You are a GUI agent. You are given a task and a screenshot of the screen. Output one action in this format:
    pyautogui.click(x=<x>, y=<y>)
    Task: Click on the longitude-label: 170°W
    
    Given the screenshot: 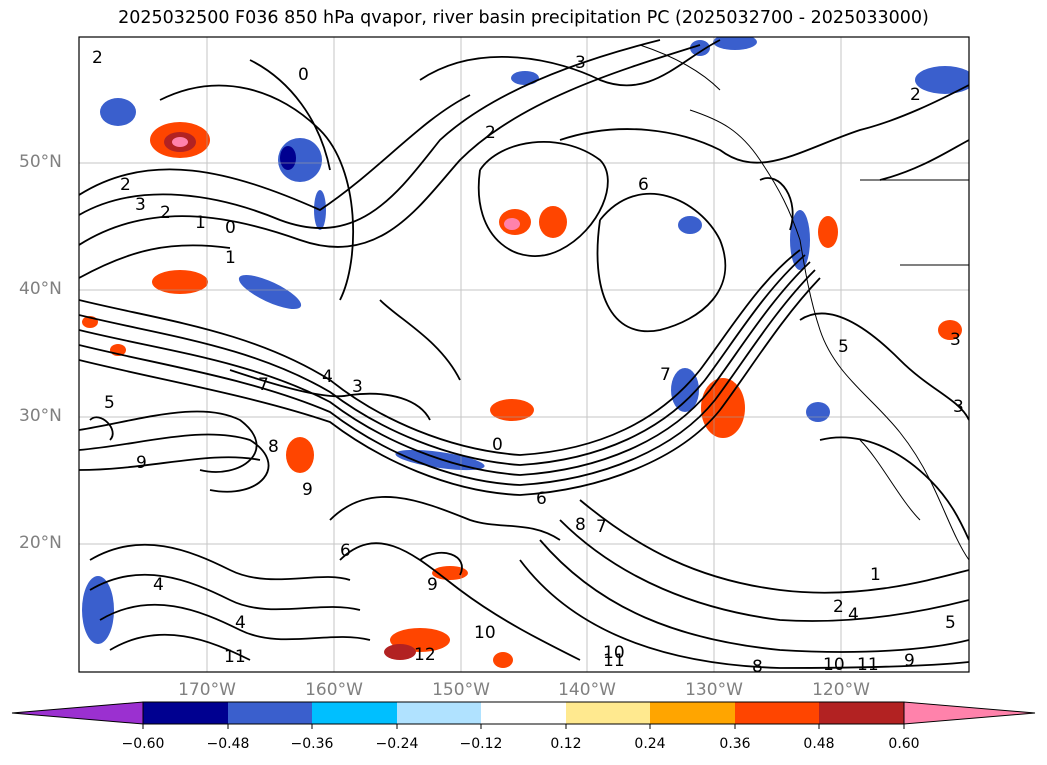 What is the action you would take?
    pyautogui.click(x=207, y=690)
    